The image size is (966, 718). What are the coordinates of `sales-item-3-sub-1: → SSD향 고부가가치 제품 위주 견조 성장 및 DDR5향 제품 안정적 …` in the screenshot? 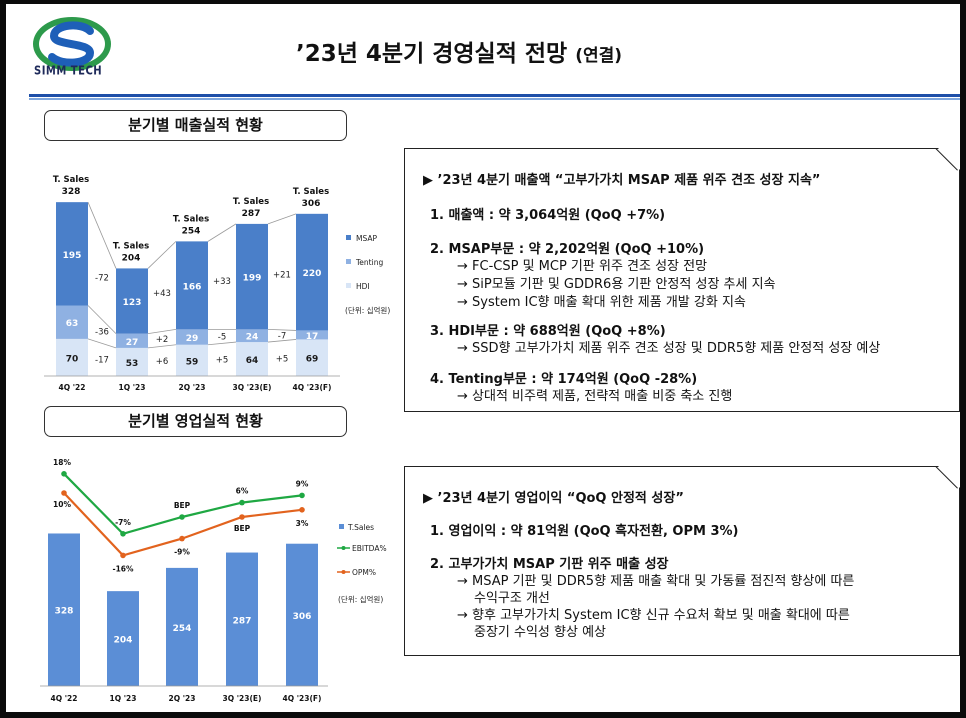 It's located at (669, 348).